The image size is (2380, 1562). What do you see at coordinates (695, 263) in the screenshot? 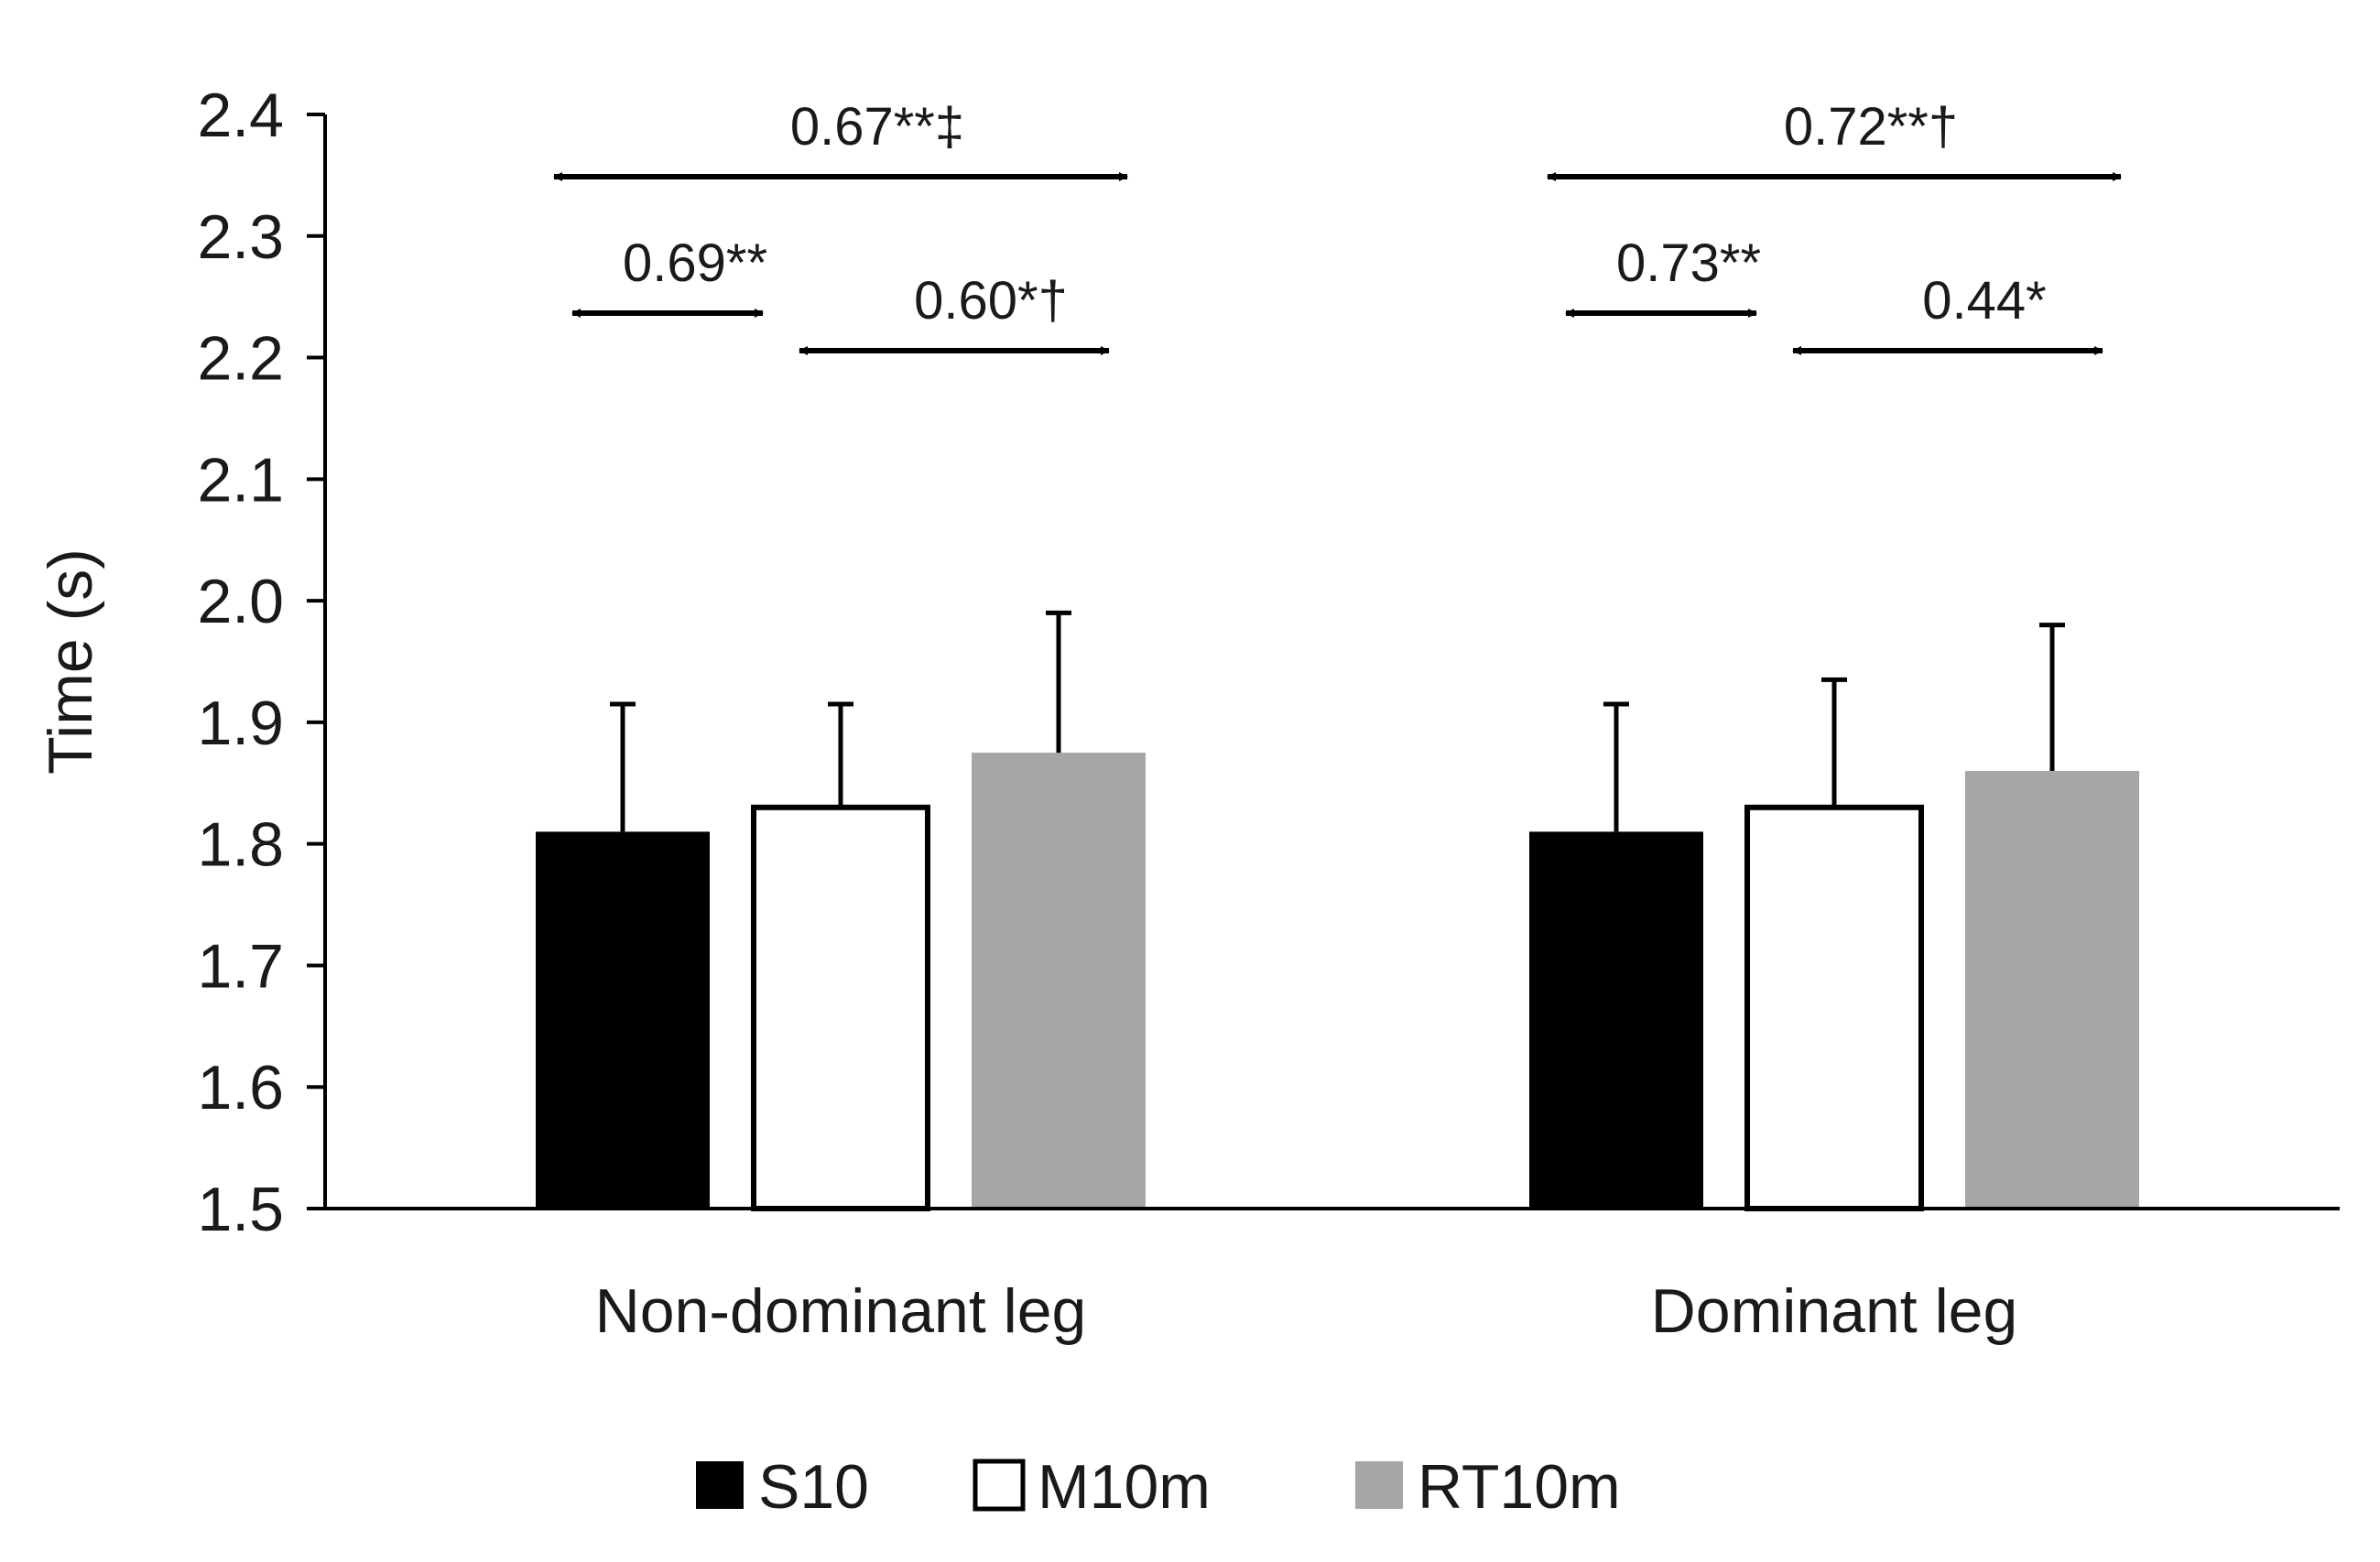
I see `comparison-label: 0.69**` at bounding box center [695, 263].